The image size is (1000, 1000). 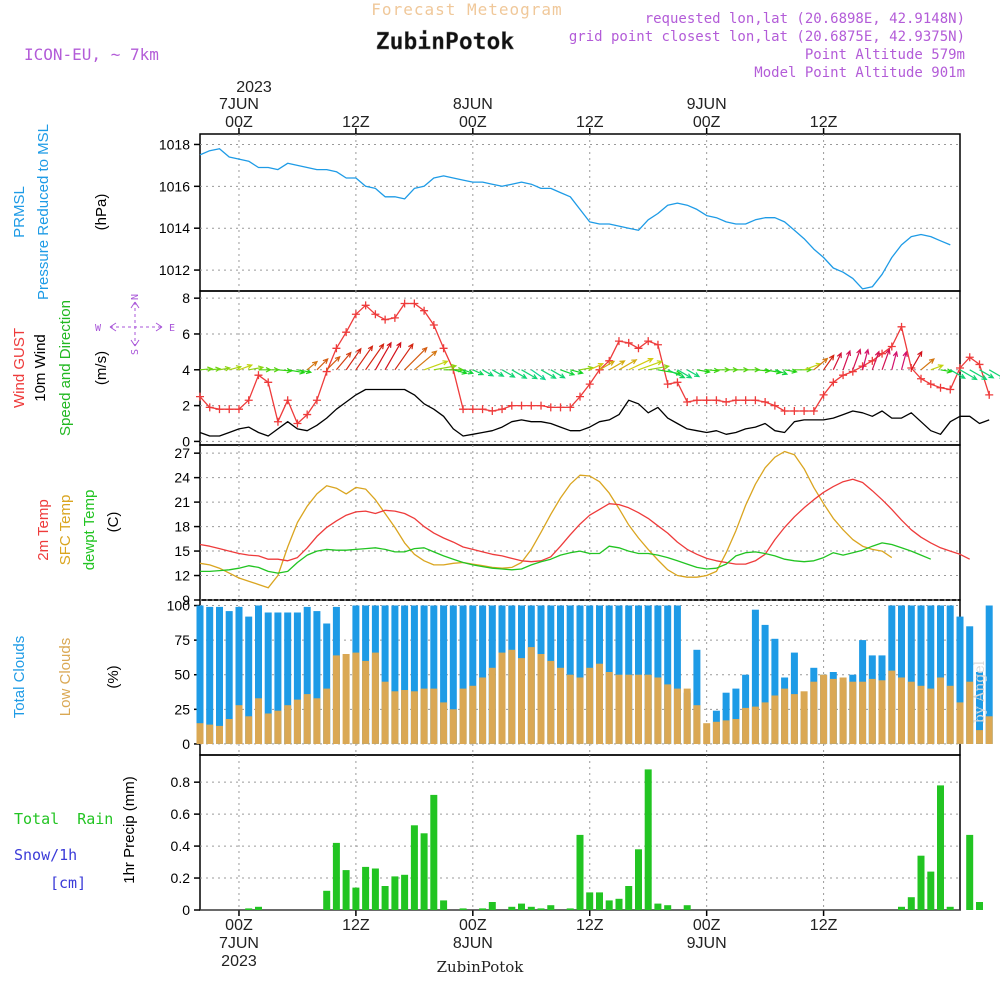 What do you see at coordinates (65, 677) in the screenshot?
I see `low-clouds-label: Low Clouds` at bounding box center [65, 677].